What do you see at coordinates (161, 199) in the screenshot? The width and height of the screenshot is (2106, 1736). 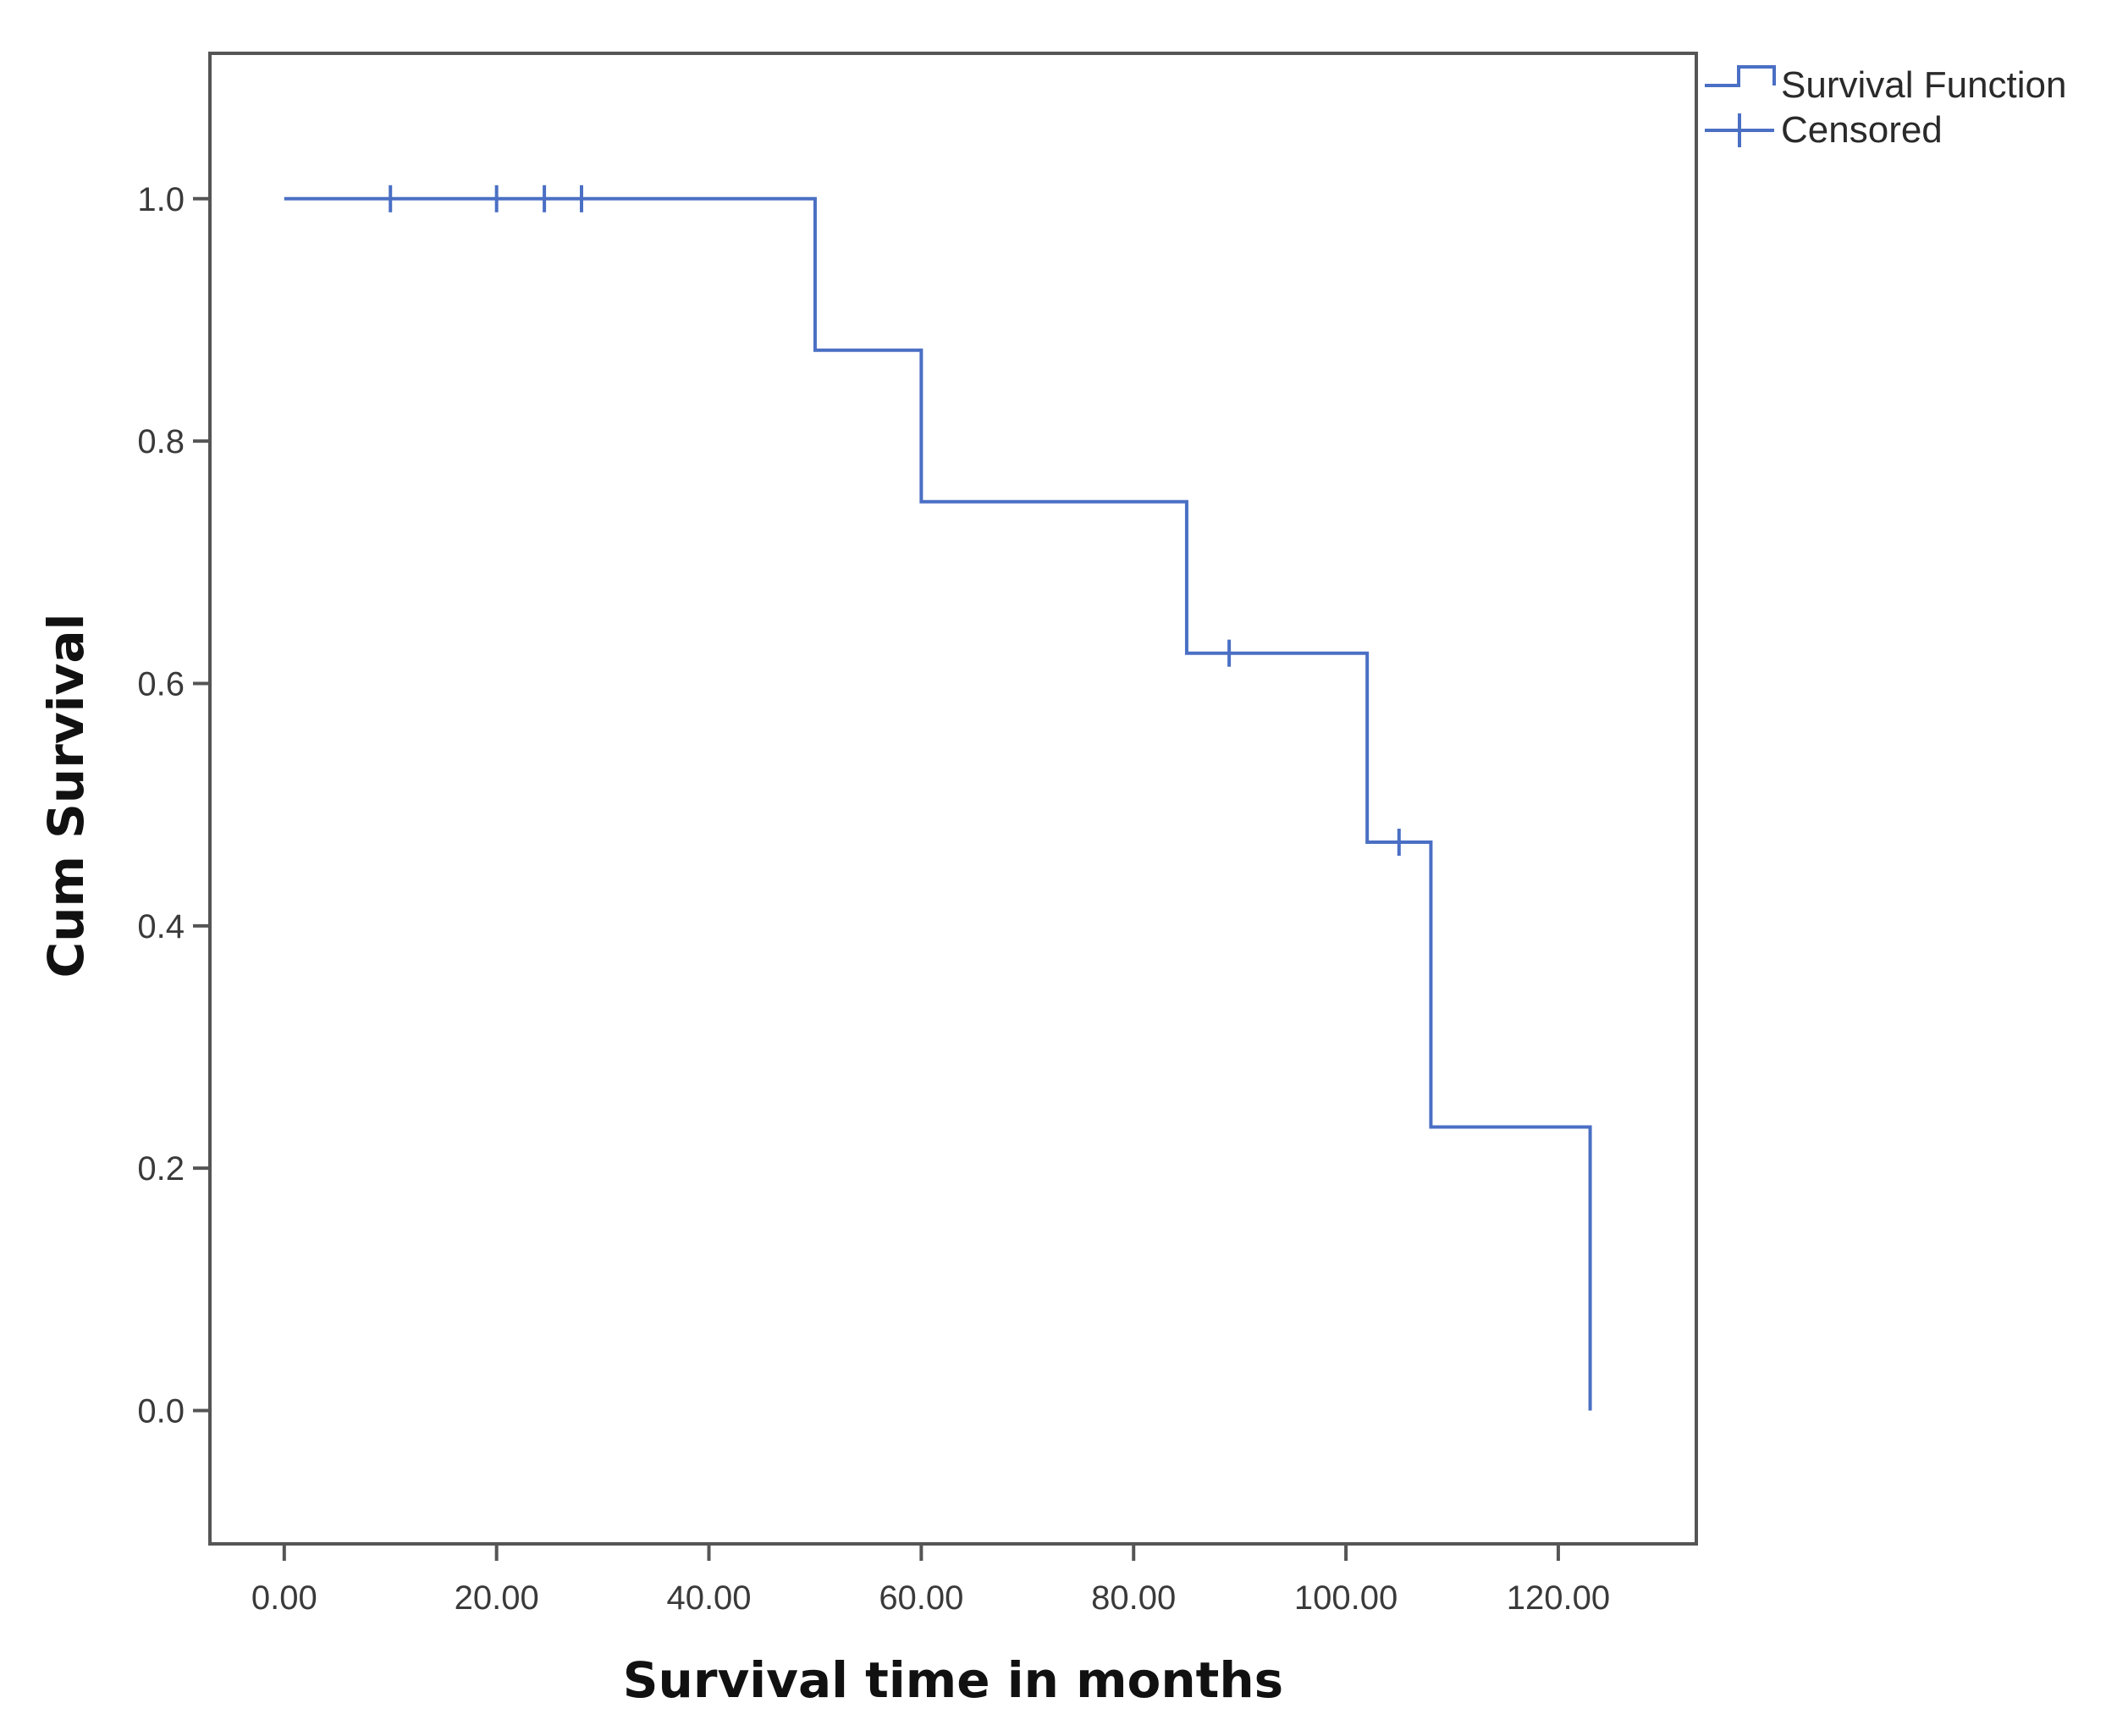 I see `y-tick-label: 1.0` at bounding box center [161, 199].